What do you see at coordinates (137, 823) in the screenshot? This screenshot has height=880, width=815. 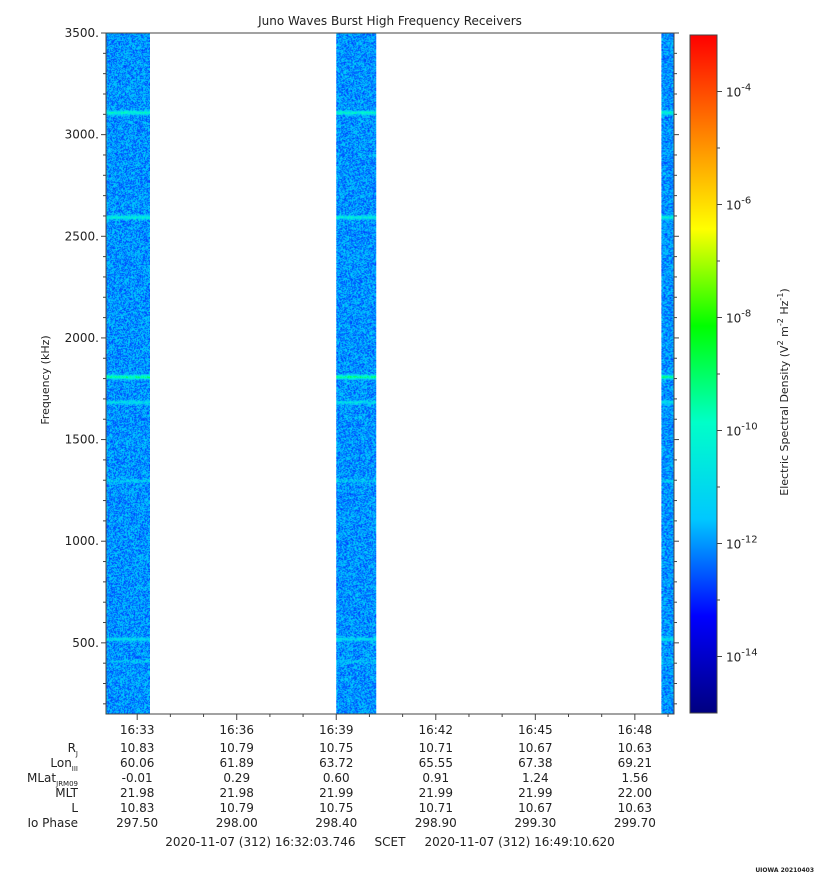 I see `ephemeris-value: 297.50` at bounding box center [137, 823].